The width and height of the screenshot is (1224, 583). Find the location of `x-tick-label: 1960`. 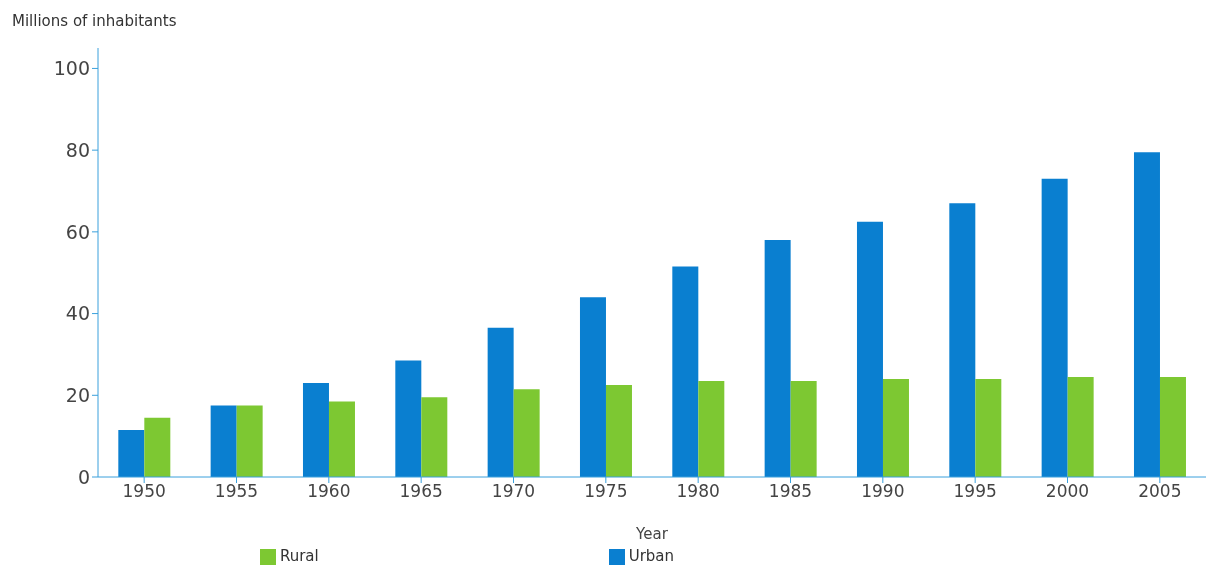

x-tick-label: 1960 is located at coordinates (329, 491).